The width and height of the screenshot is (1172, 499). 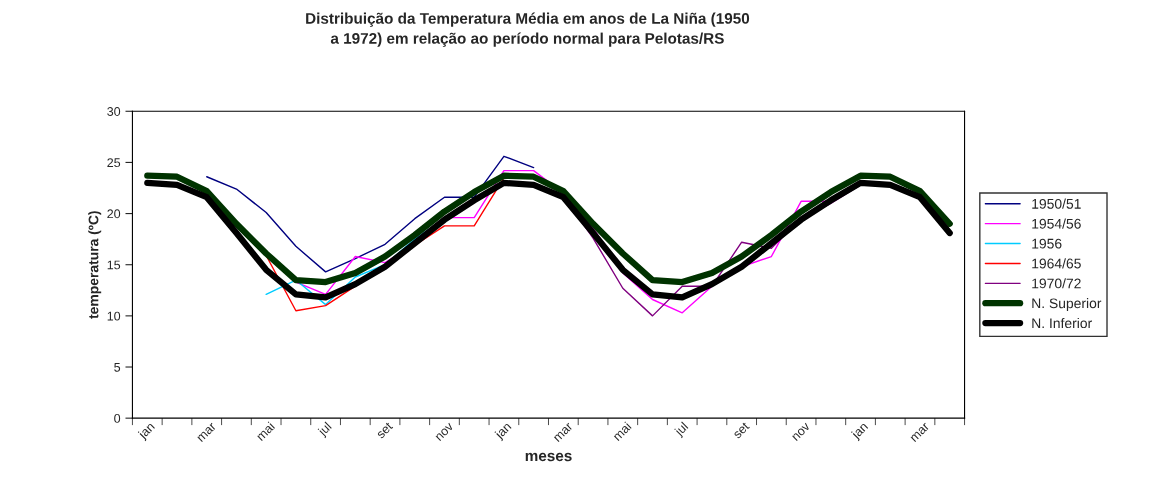 I want to click on y-tick-label: 5, so click(x=117, y=367).